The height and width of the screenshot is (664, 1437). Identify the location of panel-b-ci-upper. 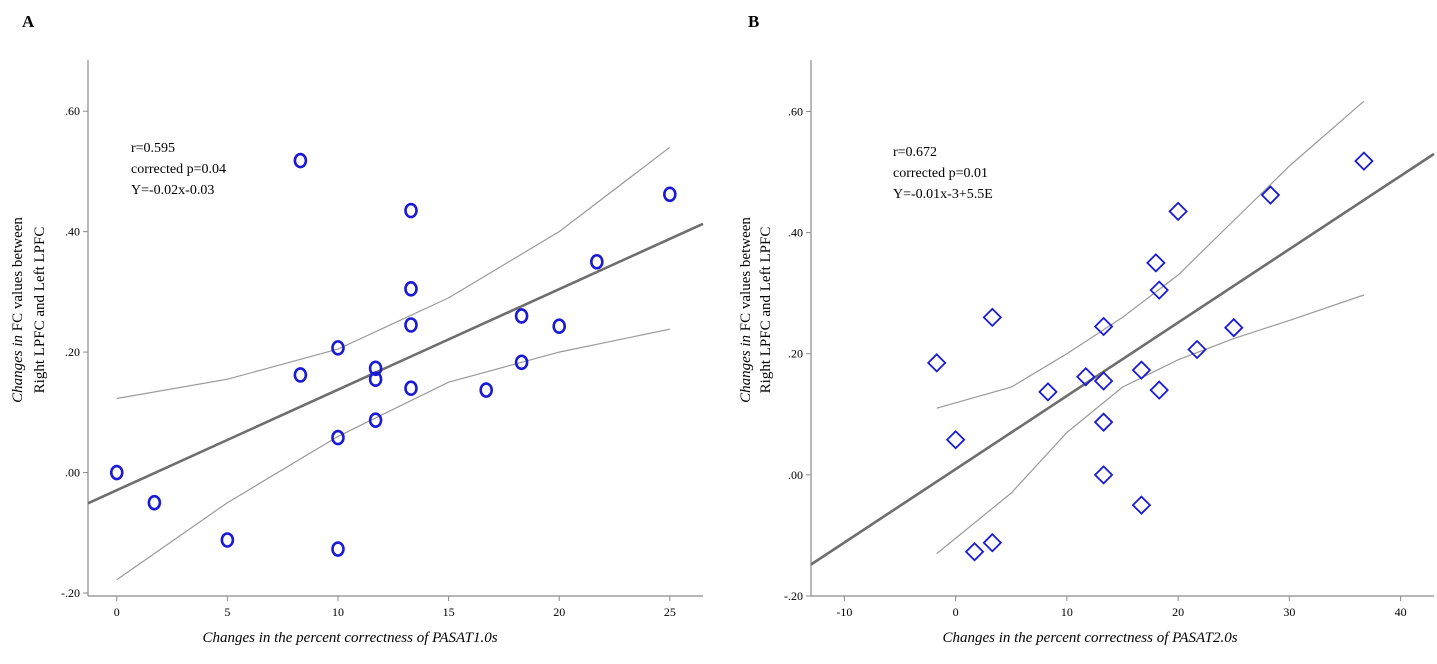
(1150, 254).